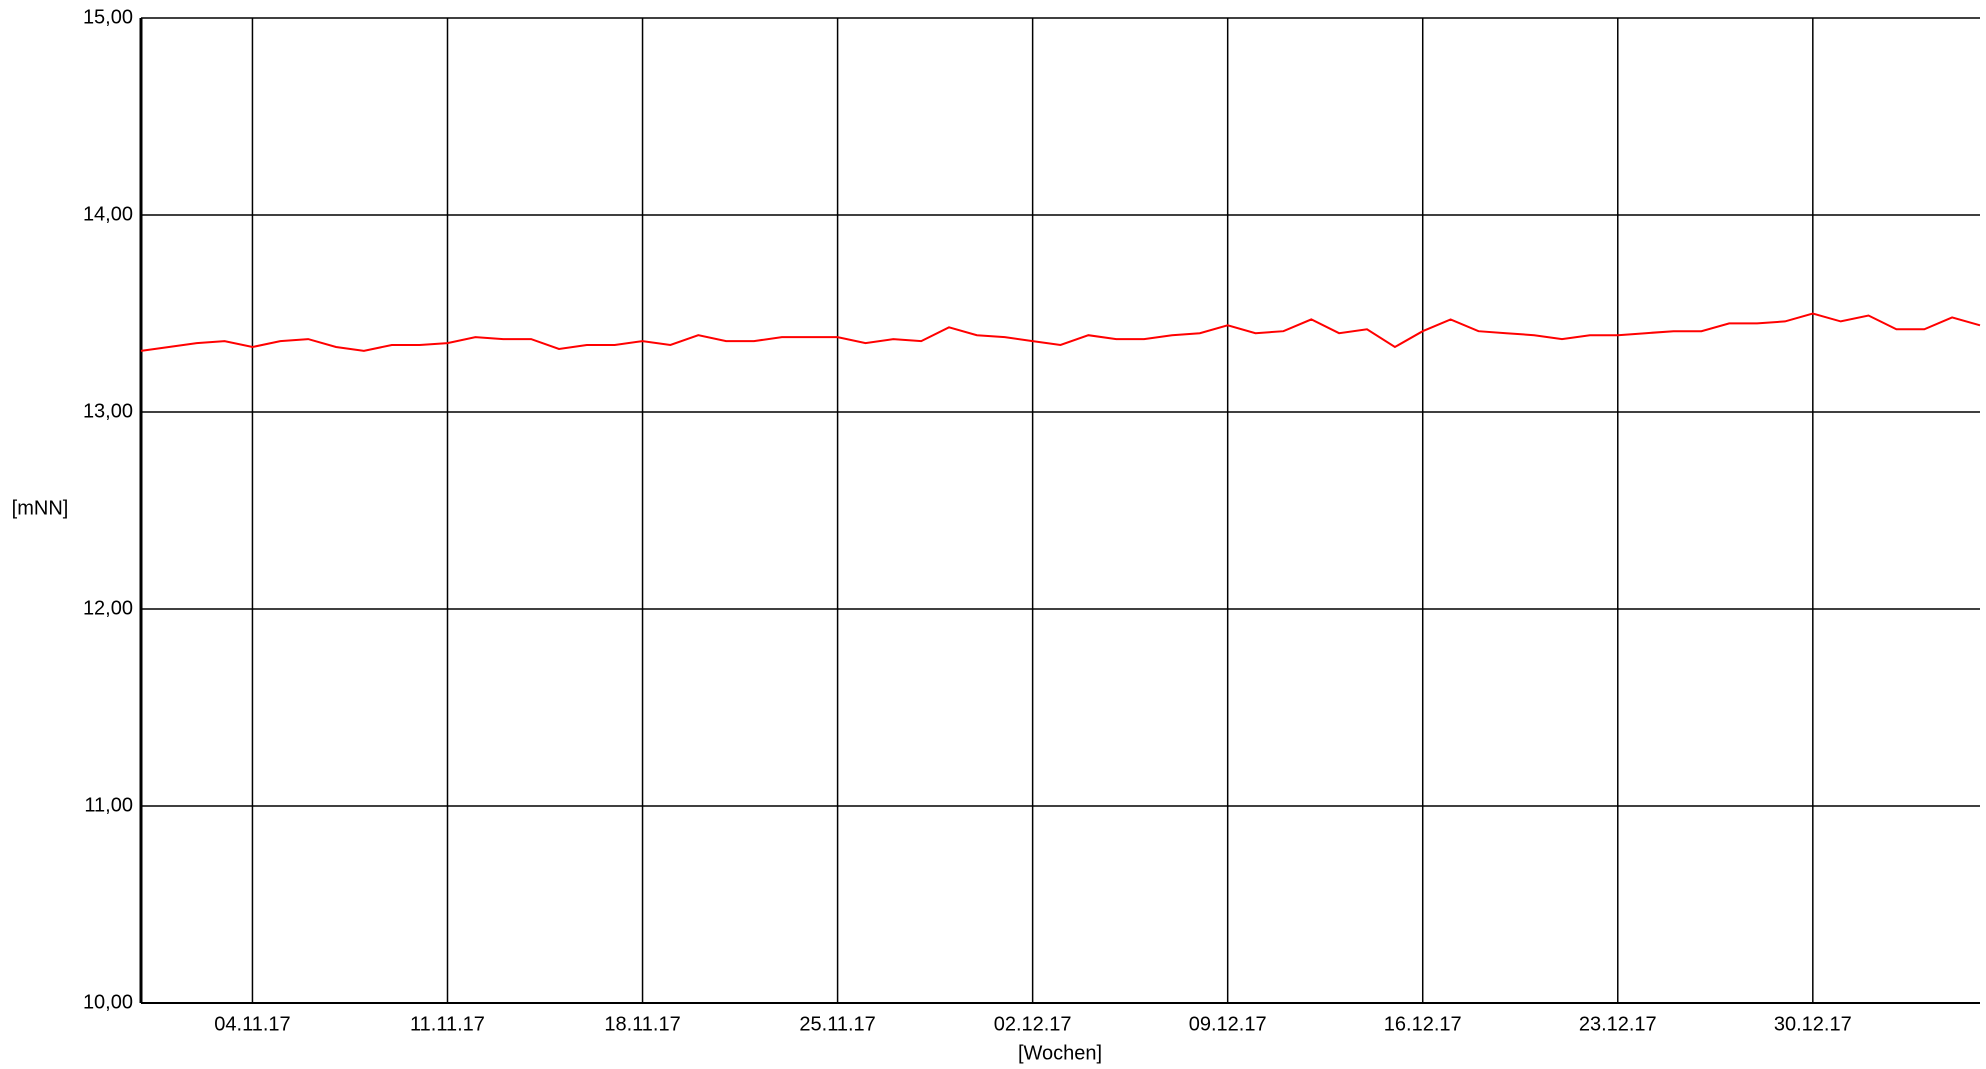 This screenshot has height=1069, width=1986. I want to click on x-tick-label: 25.11.17, so click(837, 1024).